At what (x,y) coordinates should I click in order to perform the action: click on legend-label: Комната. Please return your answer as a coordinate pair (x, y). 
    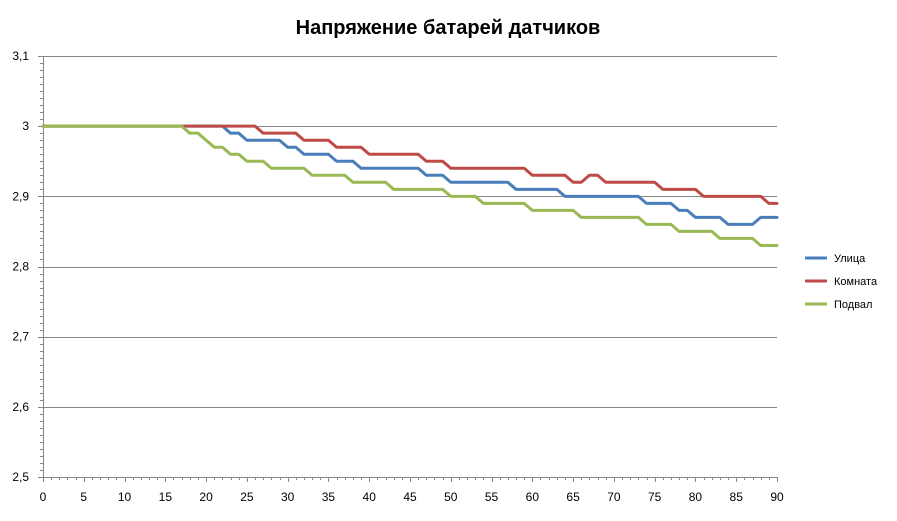
    Looking at the image, I should click on (856, 282).